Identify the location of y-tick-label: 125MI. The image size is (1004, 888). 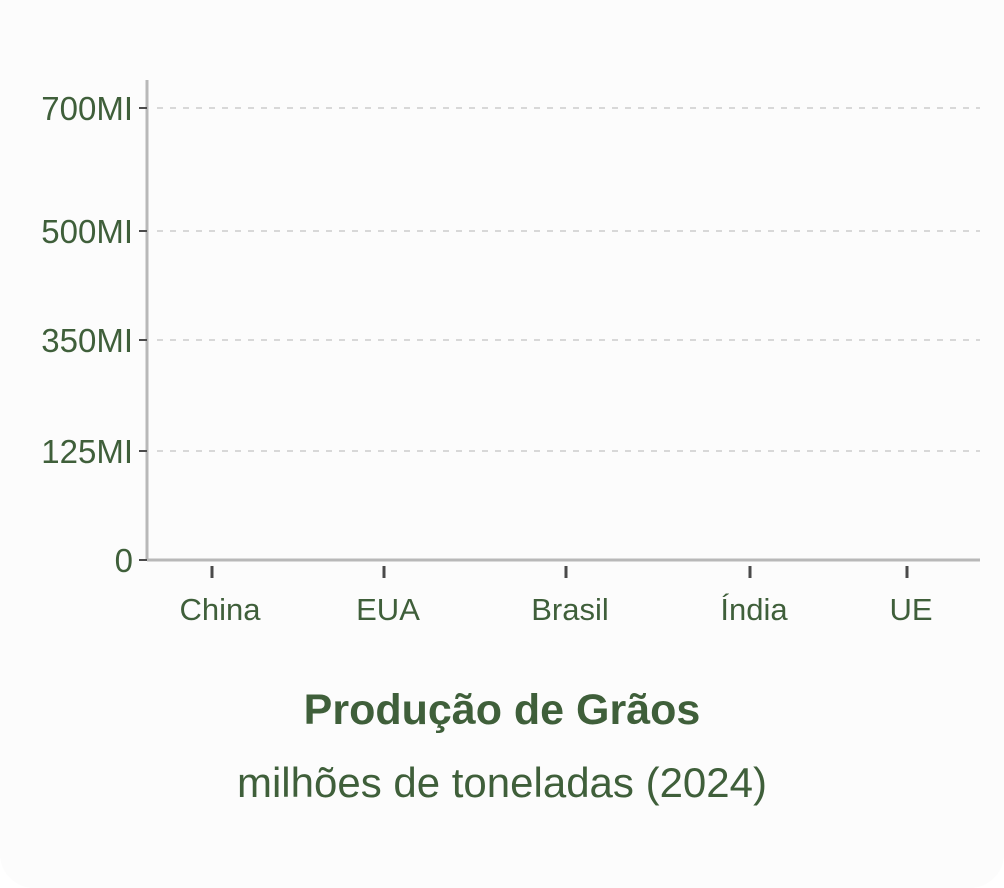
(87, 451).